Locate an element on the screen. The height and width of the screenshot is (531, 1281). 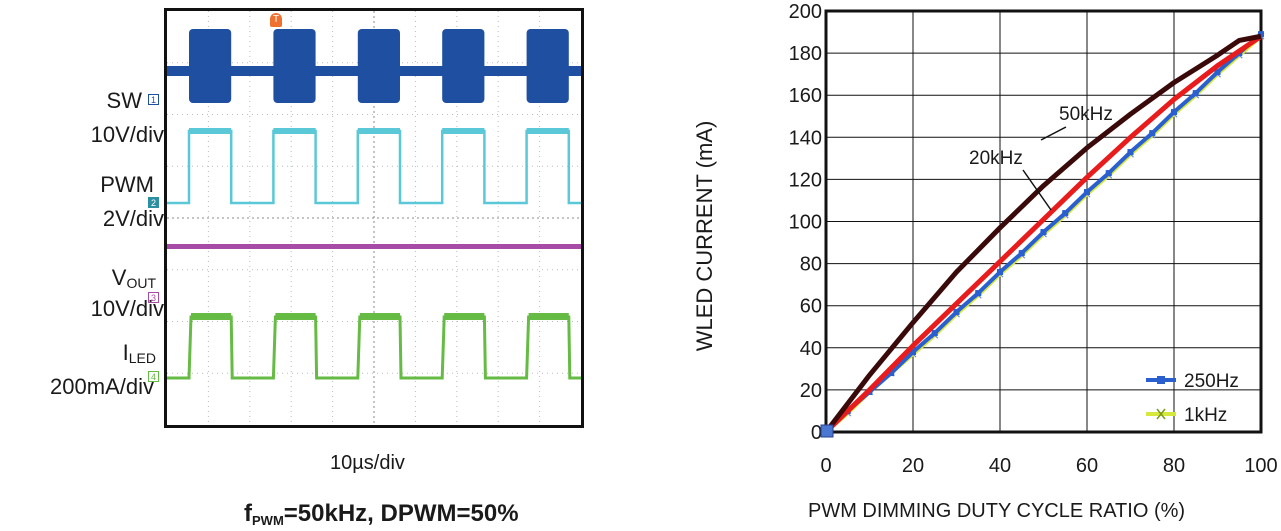
y-tick-label: 100 is located at coordinates (805, 223).